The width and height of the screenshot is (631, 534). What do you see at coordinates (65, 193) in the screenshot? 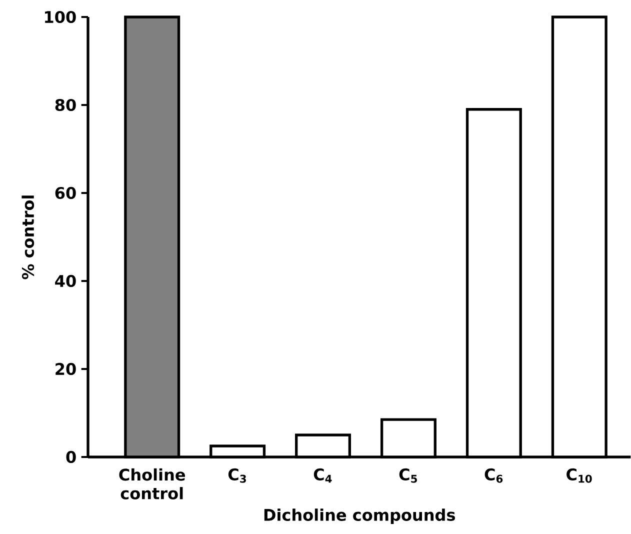
I see `y-tick-label: 60` at bounding box center [65, 193].